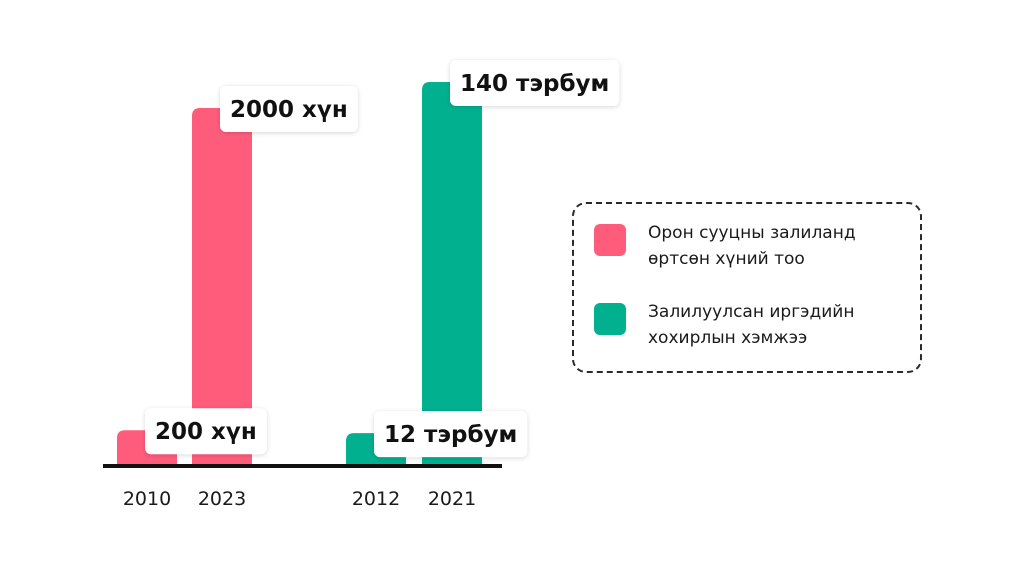 This screenshot has width=1023, height=564. I want to click on legend-swatch-people, so click(610, 240).